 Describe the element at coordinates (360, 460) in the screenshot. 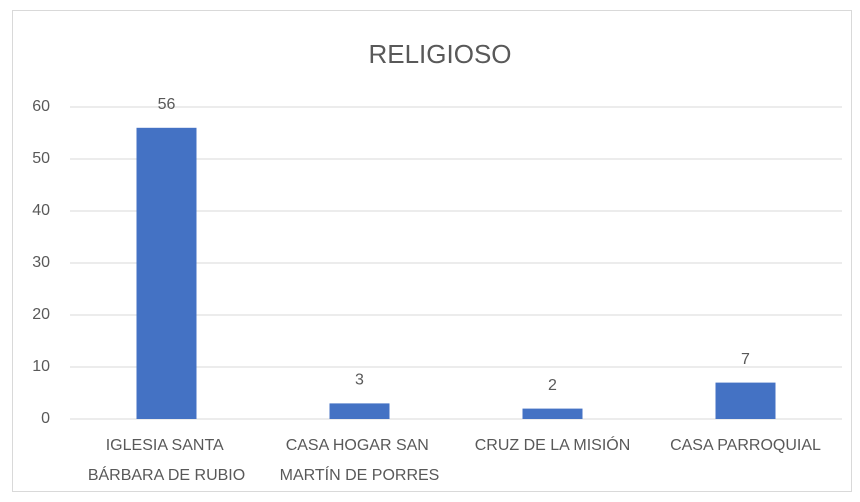

I see `x-tick-label: CASA HOGAR SAN MARTÍN DE PORRES` at that location.